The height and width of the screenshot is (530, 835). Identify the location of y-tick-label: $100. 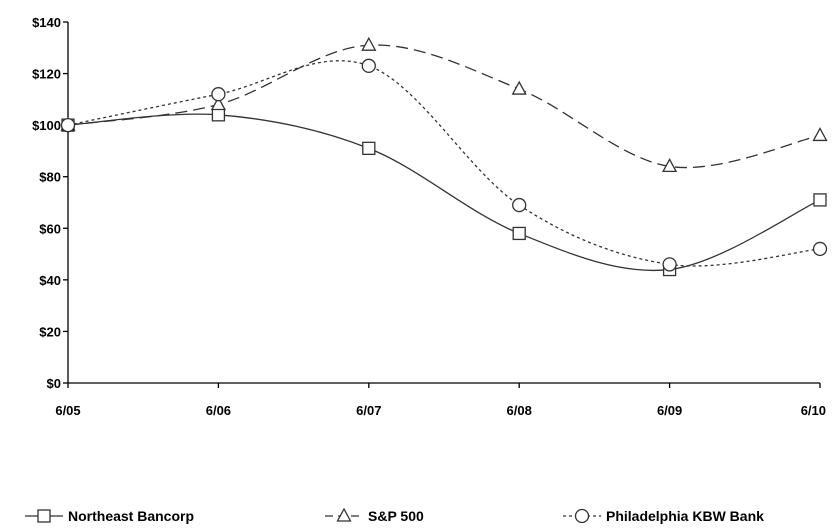
(46, 125).